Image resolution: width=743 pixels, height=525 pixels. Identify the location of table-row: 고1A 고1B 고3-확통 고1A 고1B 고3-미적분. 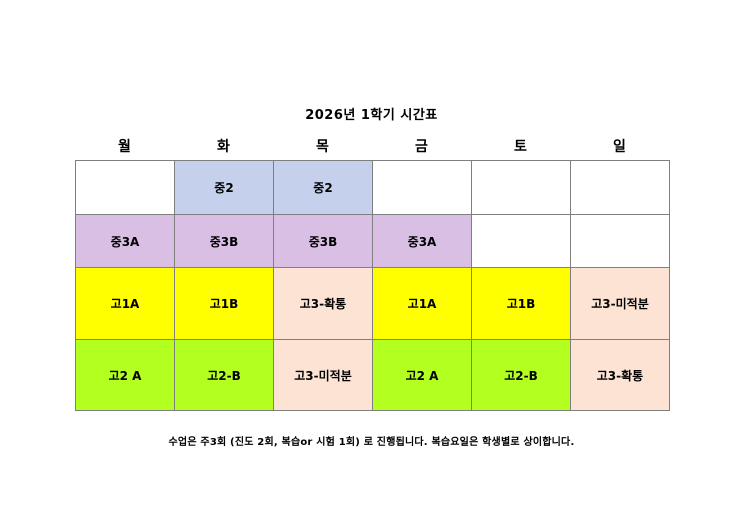
(372, 303).